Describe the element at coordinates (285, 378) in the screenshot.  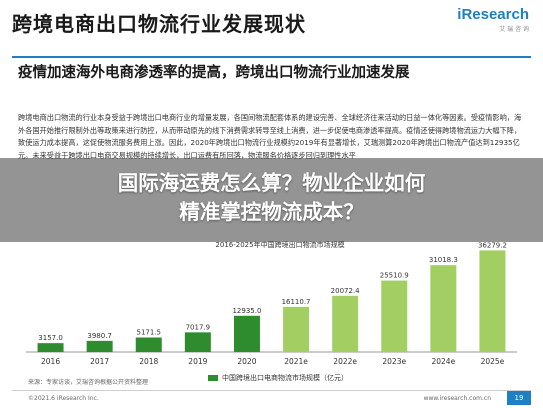
I see `legend-label: 中国跨境出口电商物流市场规模（亿元）` at that location.